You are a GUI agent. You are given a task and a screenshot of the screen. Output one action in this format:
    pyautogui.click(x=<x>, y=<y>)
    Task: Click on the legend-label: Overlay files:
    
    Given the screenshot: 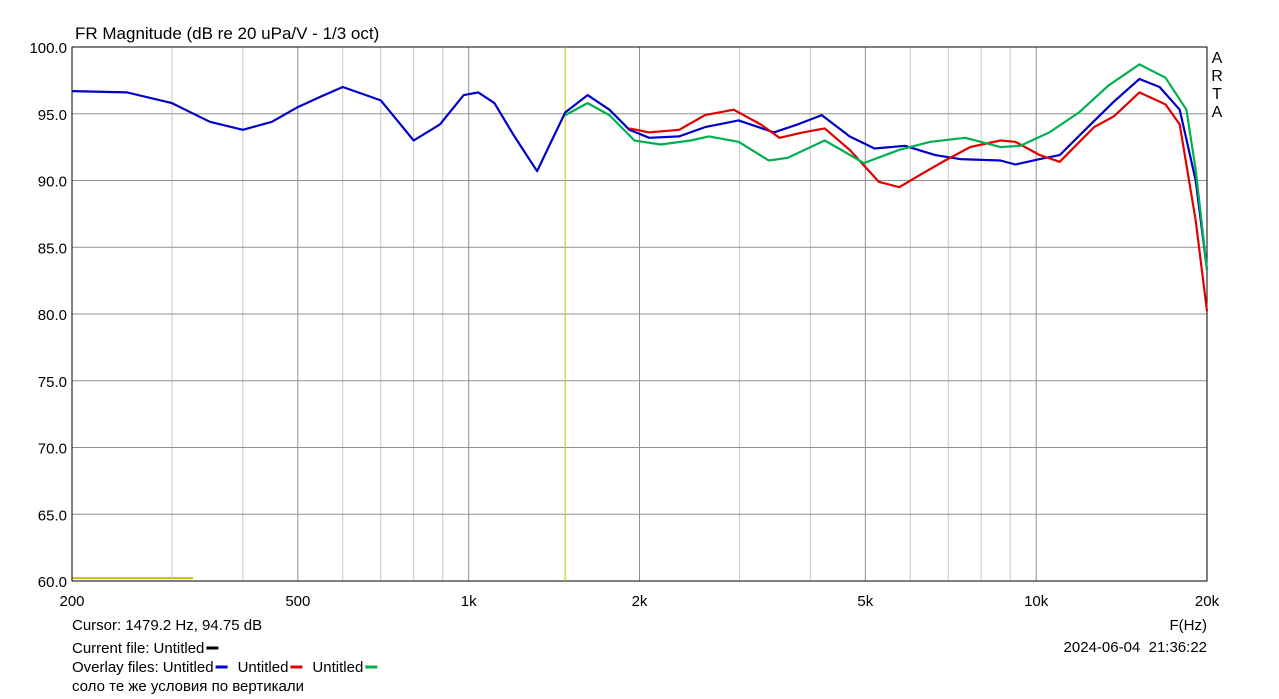 What is the action you would take?
    pyautogui.click(x=115, y=667)
    